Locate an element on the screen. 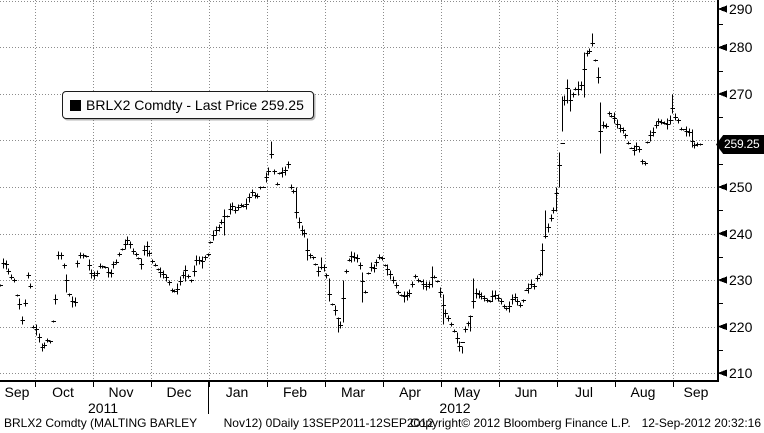 This screenshot has width=764, height=433. x-axis-month-label: Nov is located at coordinates (121, 392).